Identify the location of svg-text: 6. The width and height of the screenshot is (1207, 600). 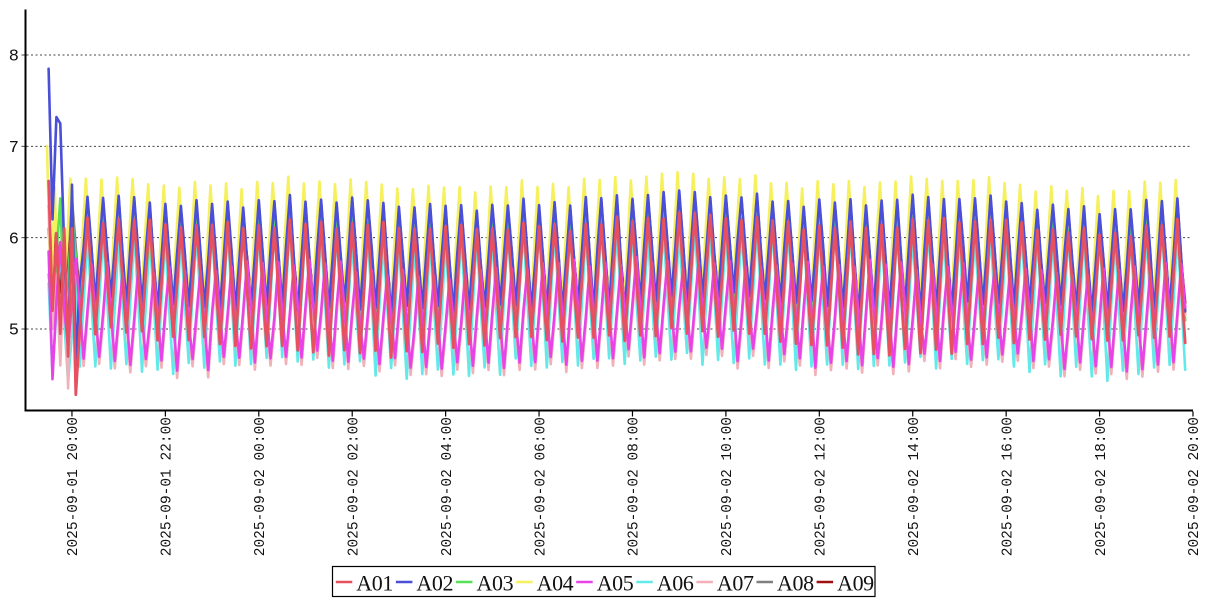
(14, 239).